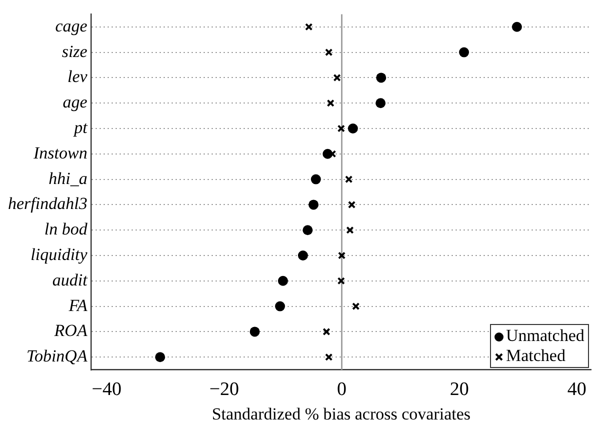 This screenshot has width=597, height=431. I want to click on y-tick-label: TobinQA, so click(57, 356).